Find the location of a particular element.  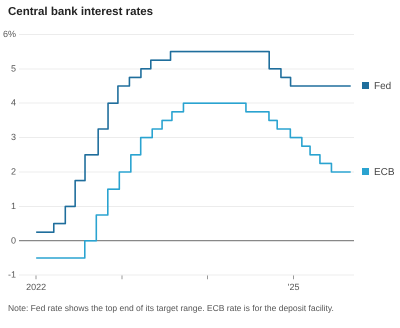

y-tick-label: -1 is located at coordinates (12, 275).